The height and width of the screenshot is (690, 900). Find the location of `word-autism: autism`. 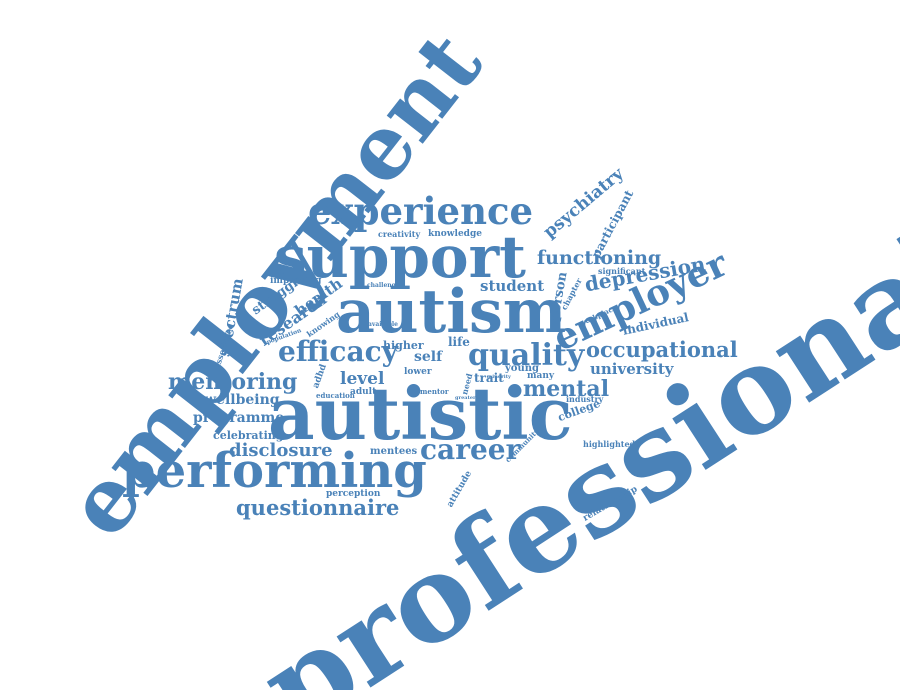

word-autism: autism is located at coordinates (451, 312).